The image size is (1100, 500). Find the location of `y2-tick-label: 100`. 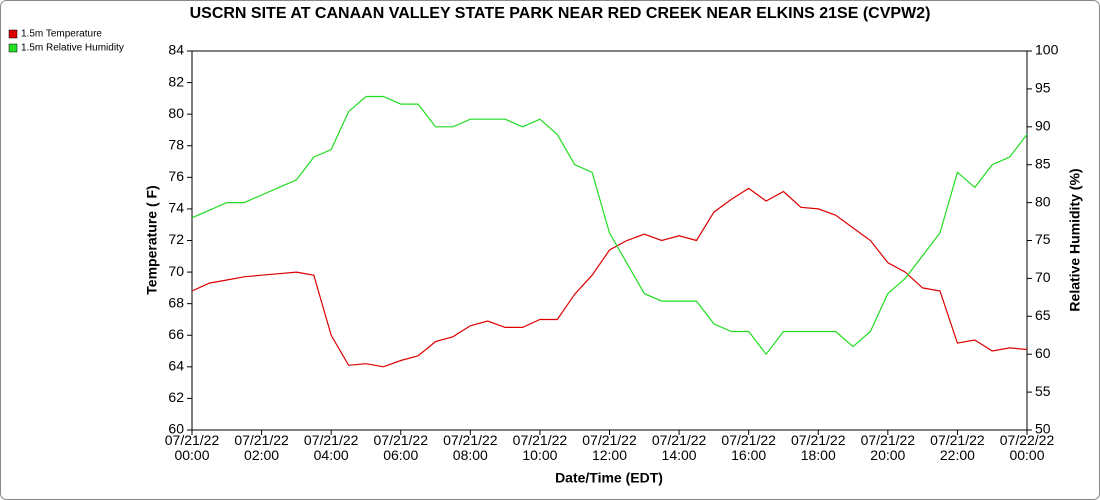

y2-tick-label: 100 is located at coordinates (1047, 50).